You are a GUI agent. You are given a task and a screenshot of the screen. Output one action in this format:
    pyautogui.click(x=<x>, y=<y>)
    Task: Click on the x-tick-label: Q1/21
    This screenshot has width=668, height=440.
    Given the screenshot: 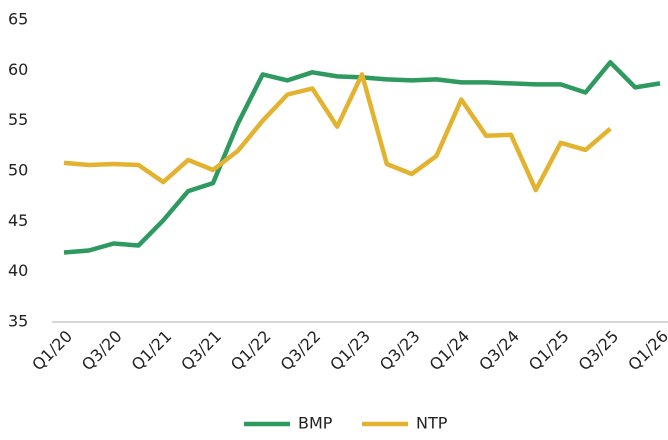 What is the action you would take?
    pyautogui.click(x=152, y=351)
    